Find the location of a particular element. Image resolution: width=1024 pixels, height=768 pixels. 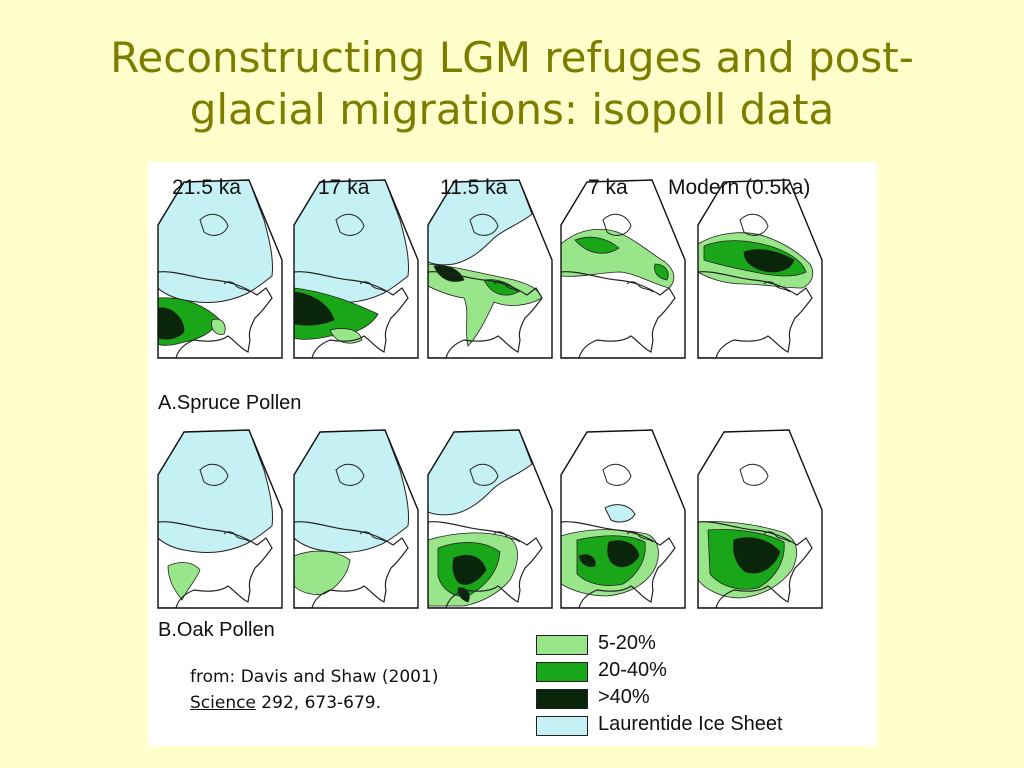

map-panel-spruce-21-5ka is located at coordinates (220, 269).